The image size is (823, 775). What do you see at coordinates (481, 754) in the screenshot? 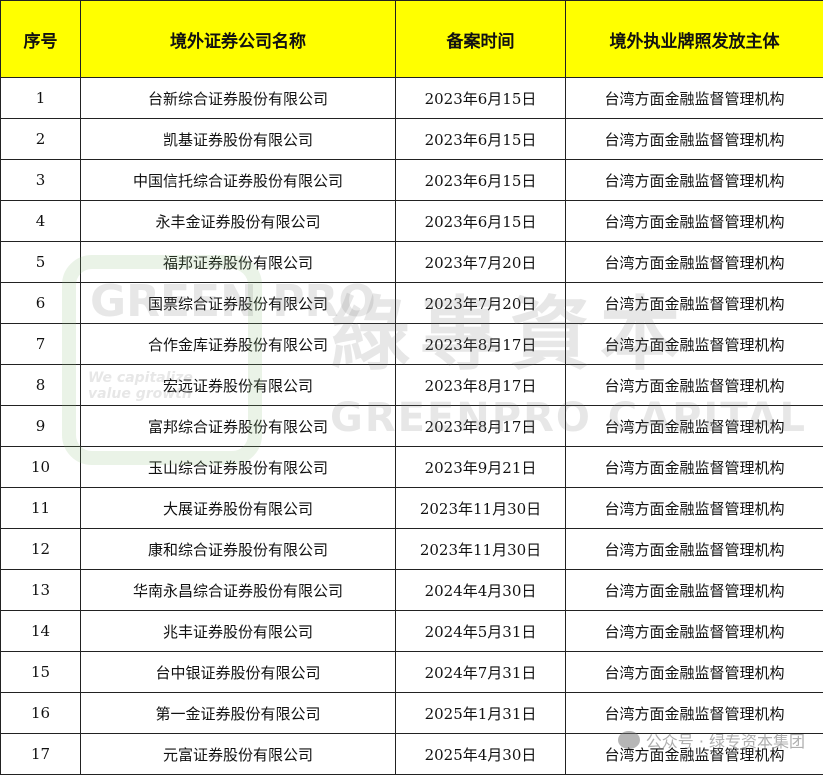
I see `date-cell: 2025年4月30日` at bounding box center [481, 754].